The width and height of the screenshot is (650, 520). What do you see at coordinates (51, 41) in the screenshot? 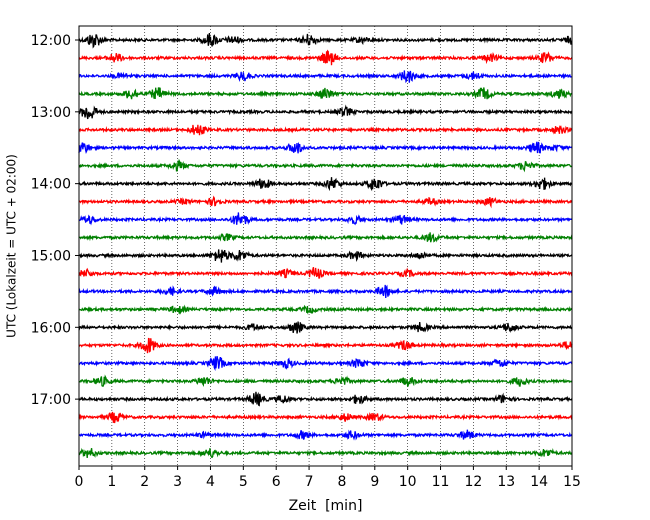
I see `y-tick-label: 12:00` at bounding box center [51, 41].